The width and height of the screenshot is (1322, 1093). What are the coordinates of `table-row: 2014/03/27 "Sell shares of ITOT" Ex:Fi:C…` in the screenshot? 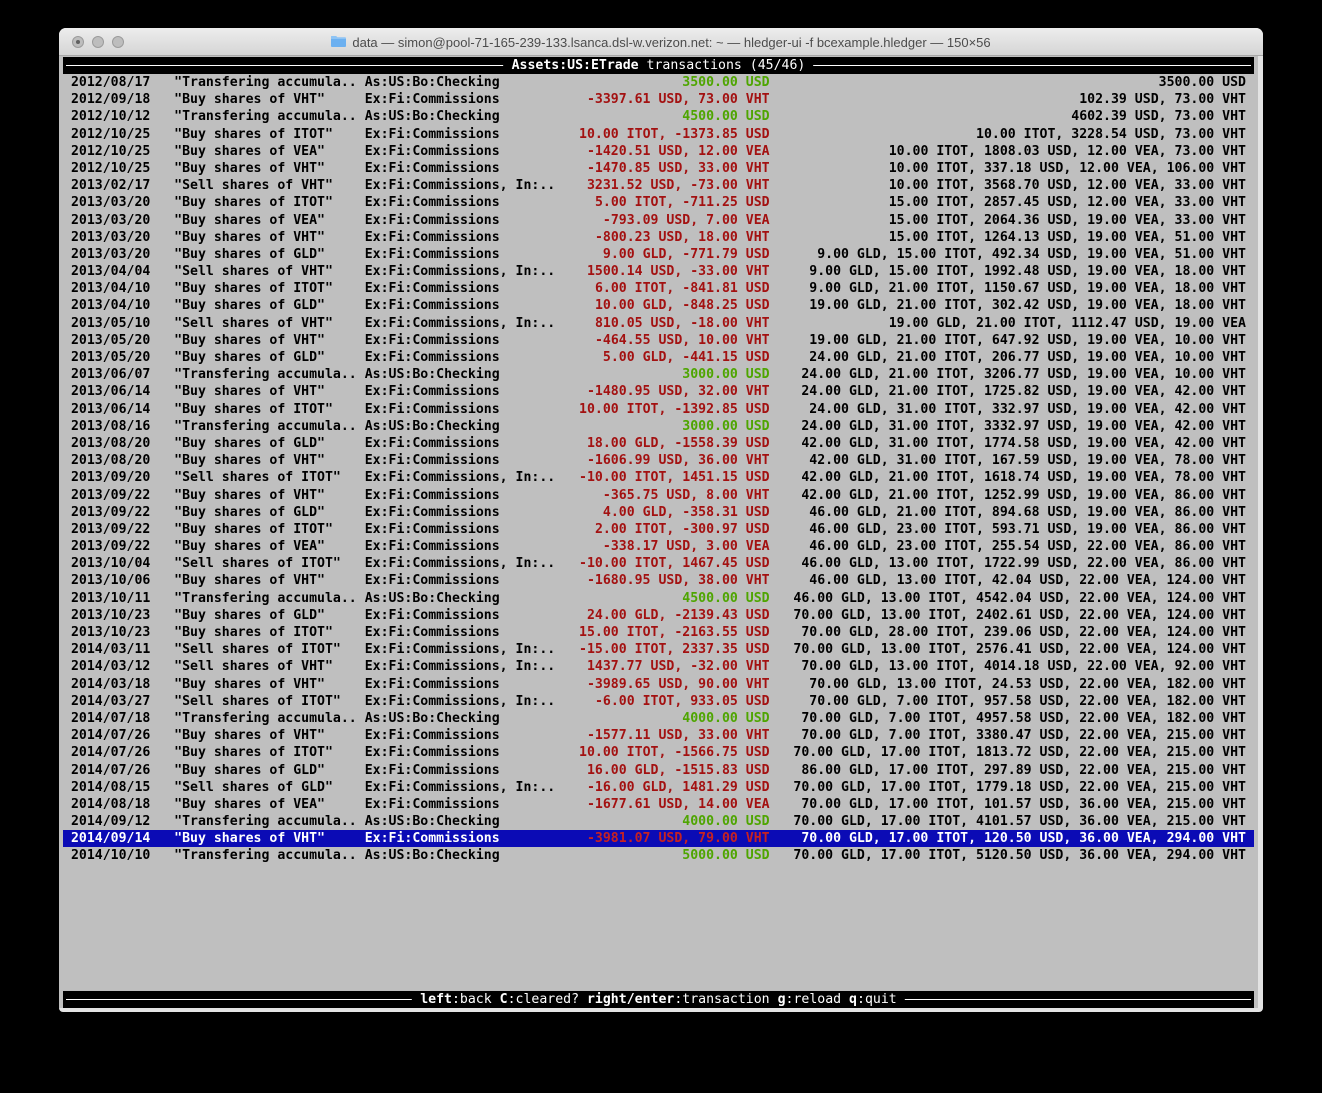 It's located at (658, 701).